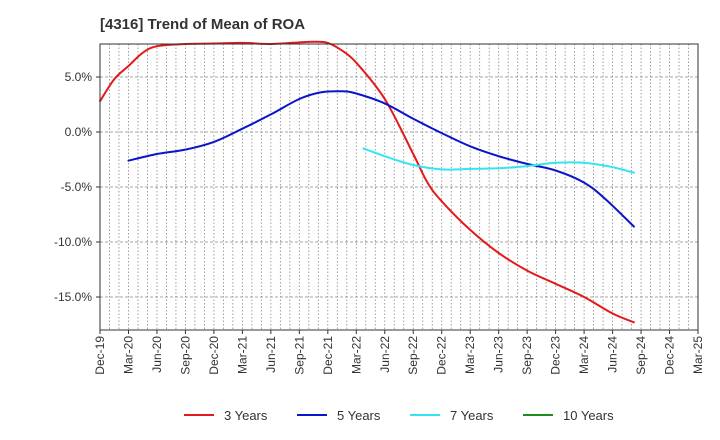 The image size is (720, 440). Describe the element at coordinates (442, 355) in the screenshot. I see `x-tick-label: Dec-22` at that location.